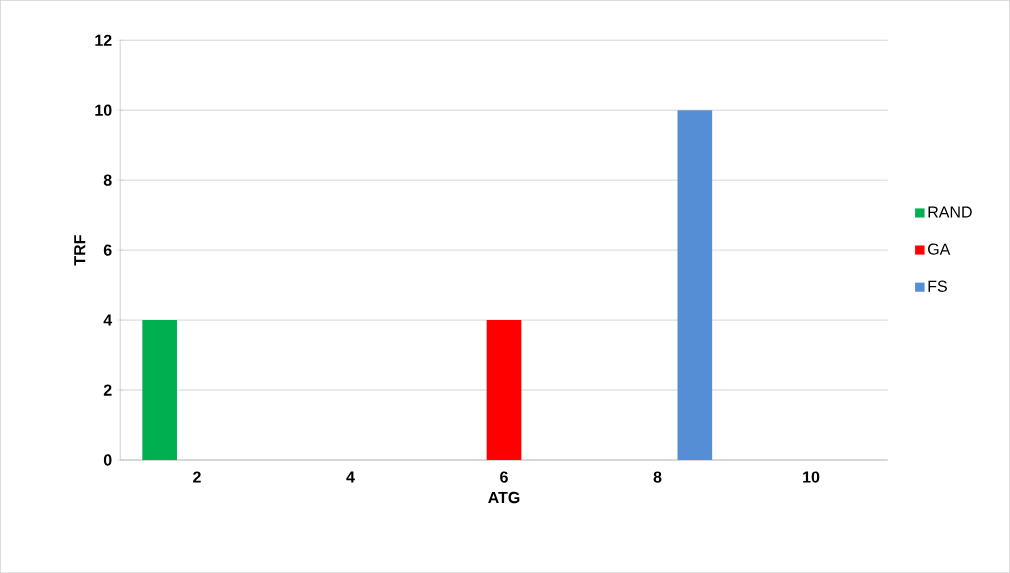 This screenshot has height=573, width=1010. Describe the element at coordinates (107, 250) in the screenshot. I see `y-tick-label: 6` at that location.